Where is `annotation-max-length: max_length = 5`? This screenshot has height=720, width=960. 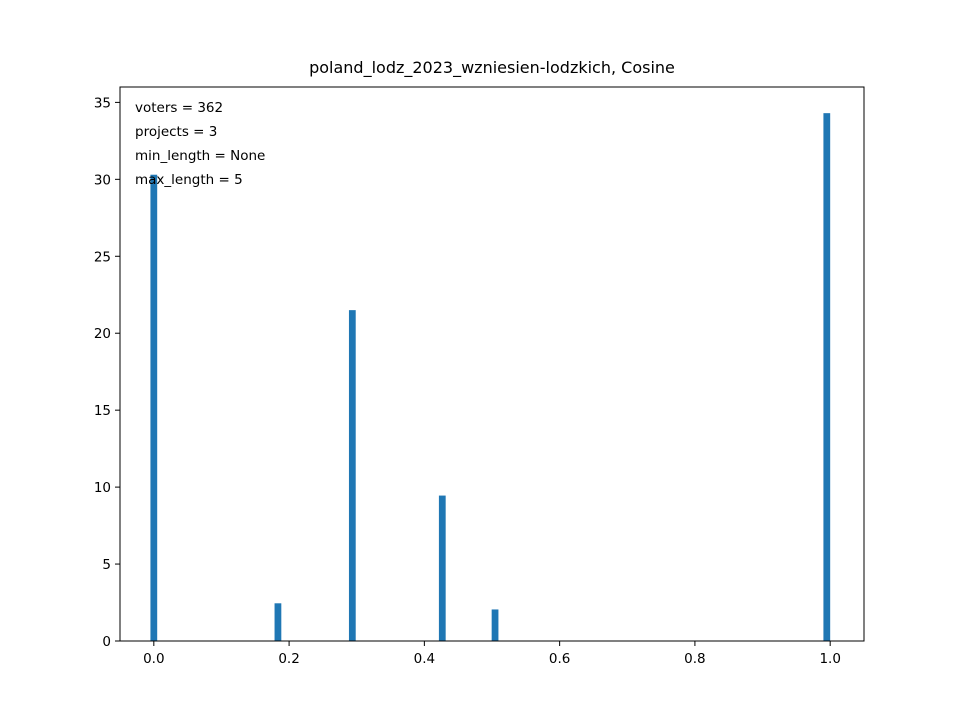
annotation-max-length: max_length = 5 is located at coordinates (189, 180).